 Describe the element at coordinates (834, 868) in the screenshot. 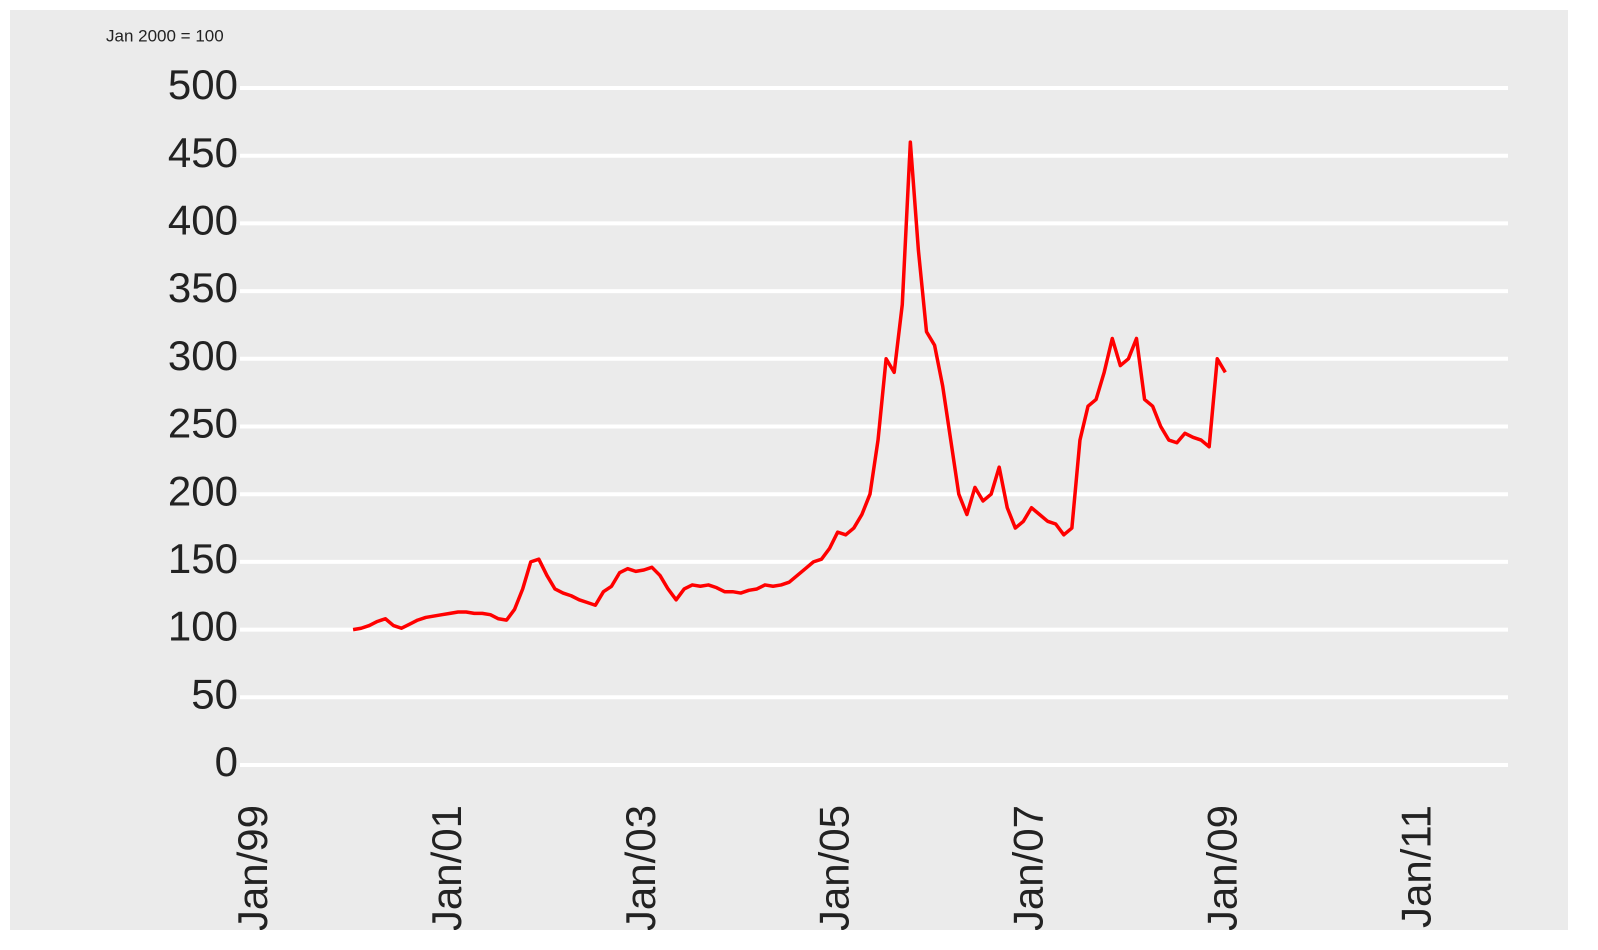

I see `x-tick-label: Jan/05` at that location.